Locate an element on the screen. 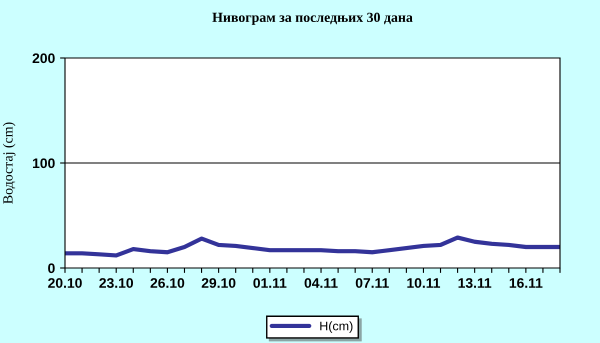 The image size is (600, 343). x-tick-label: 26.10 is located at coordinates (167, 283).